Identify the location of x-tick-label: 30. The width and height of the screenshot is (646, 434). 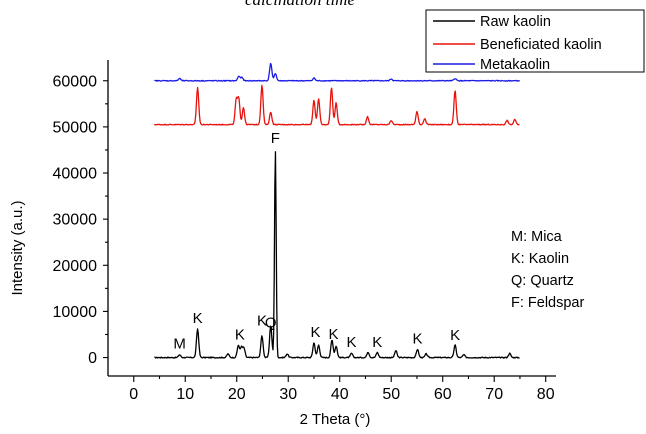
(288, 394).